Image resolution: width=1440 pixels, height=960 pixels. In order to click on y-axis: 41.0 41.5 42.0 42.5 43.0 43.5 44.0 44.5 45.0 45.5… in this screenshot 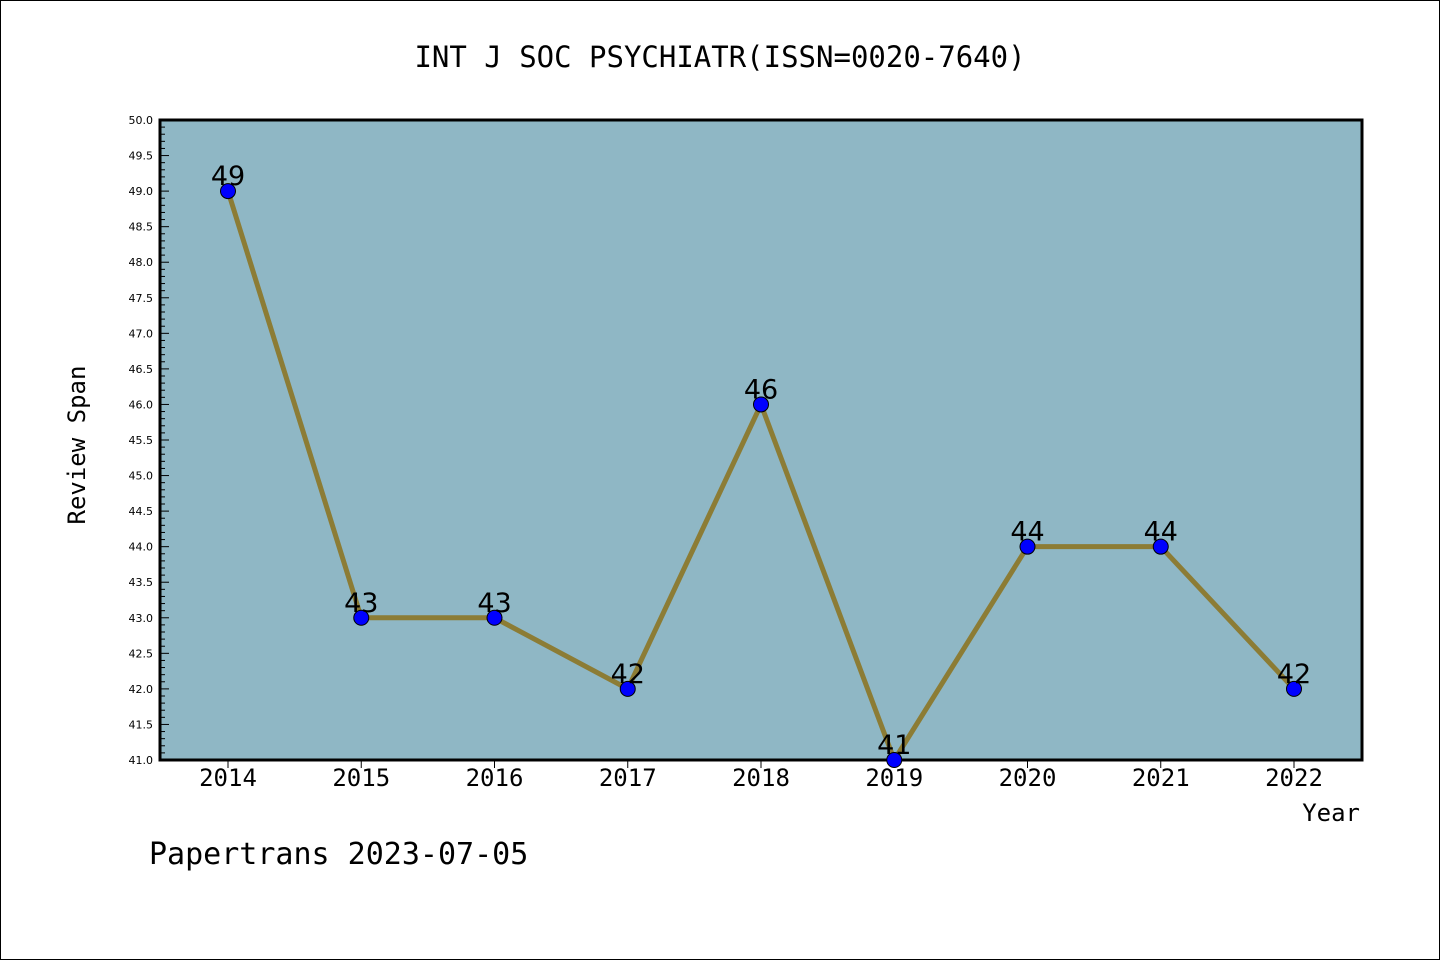, I will do `click(149, 440)`.